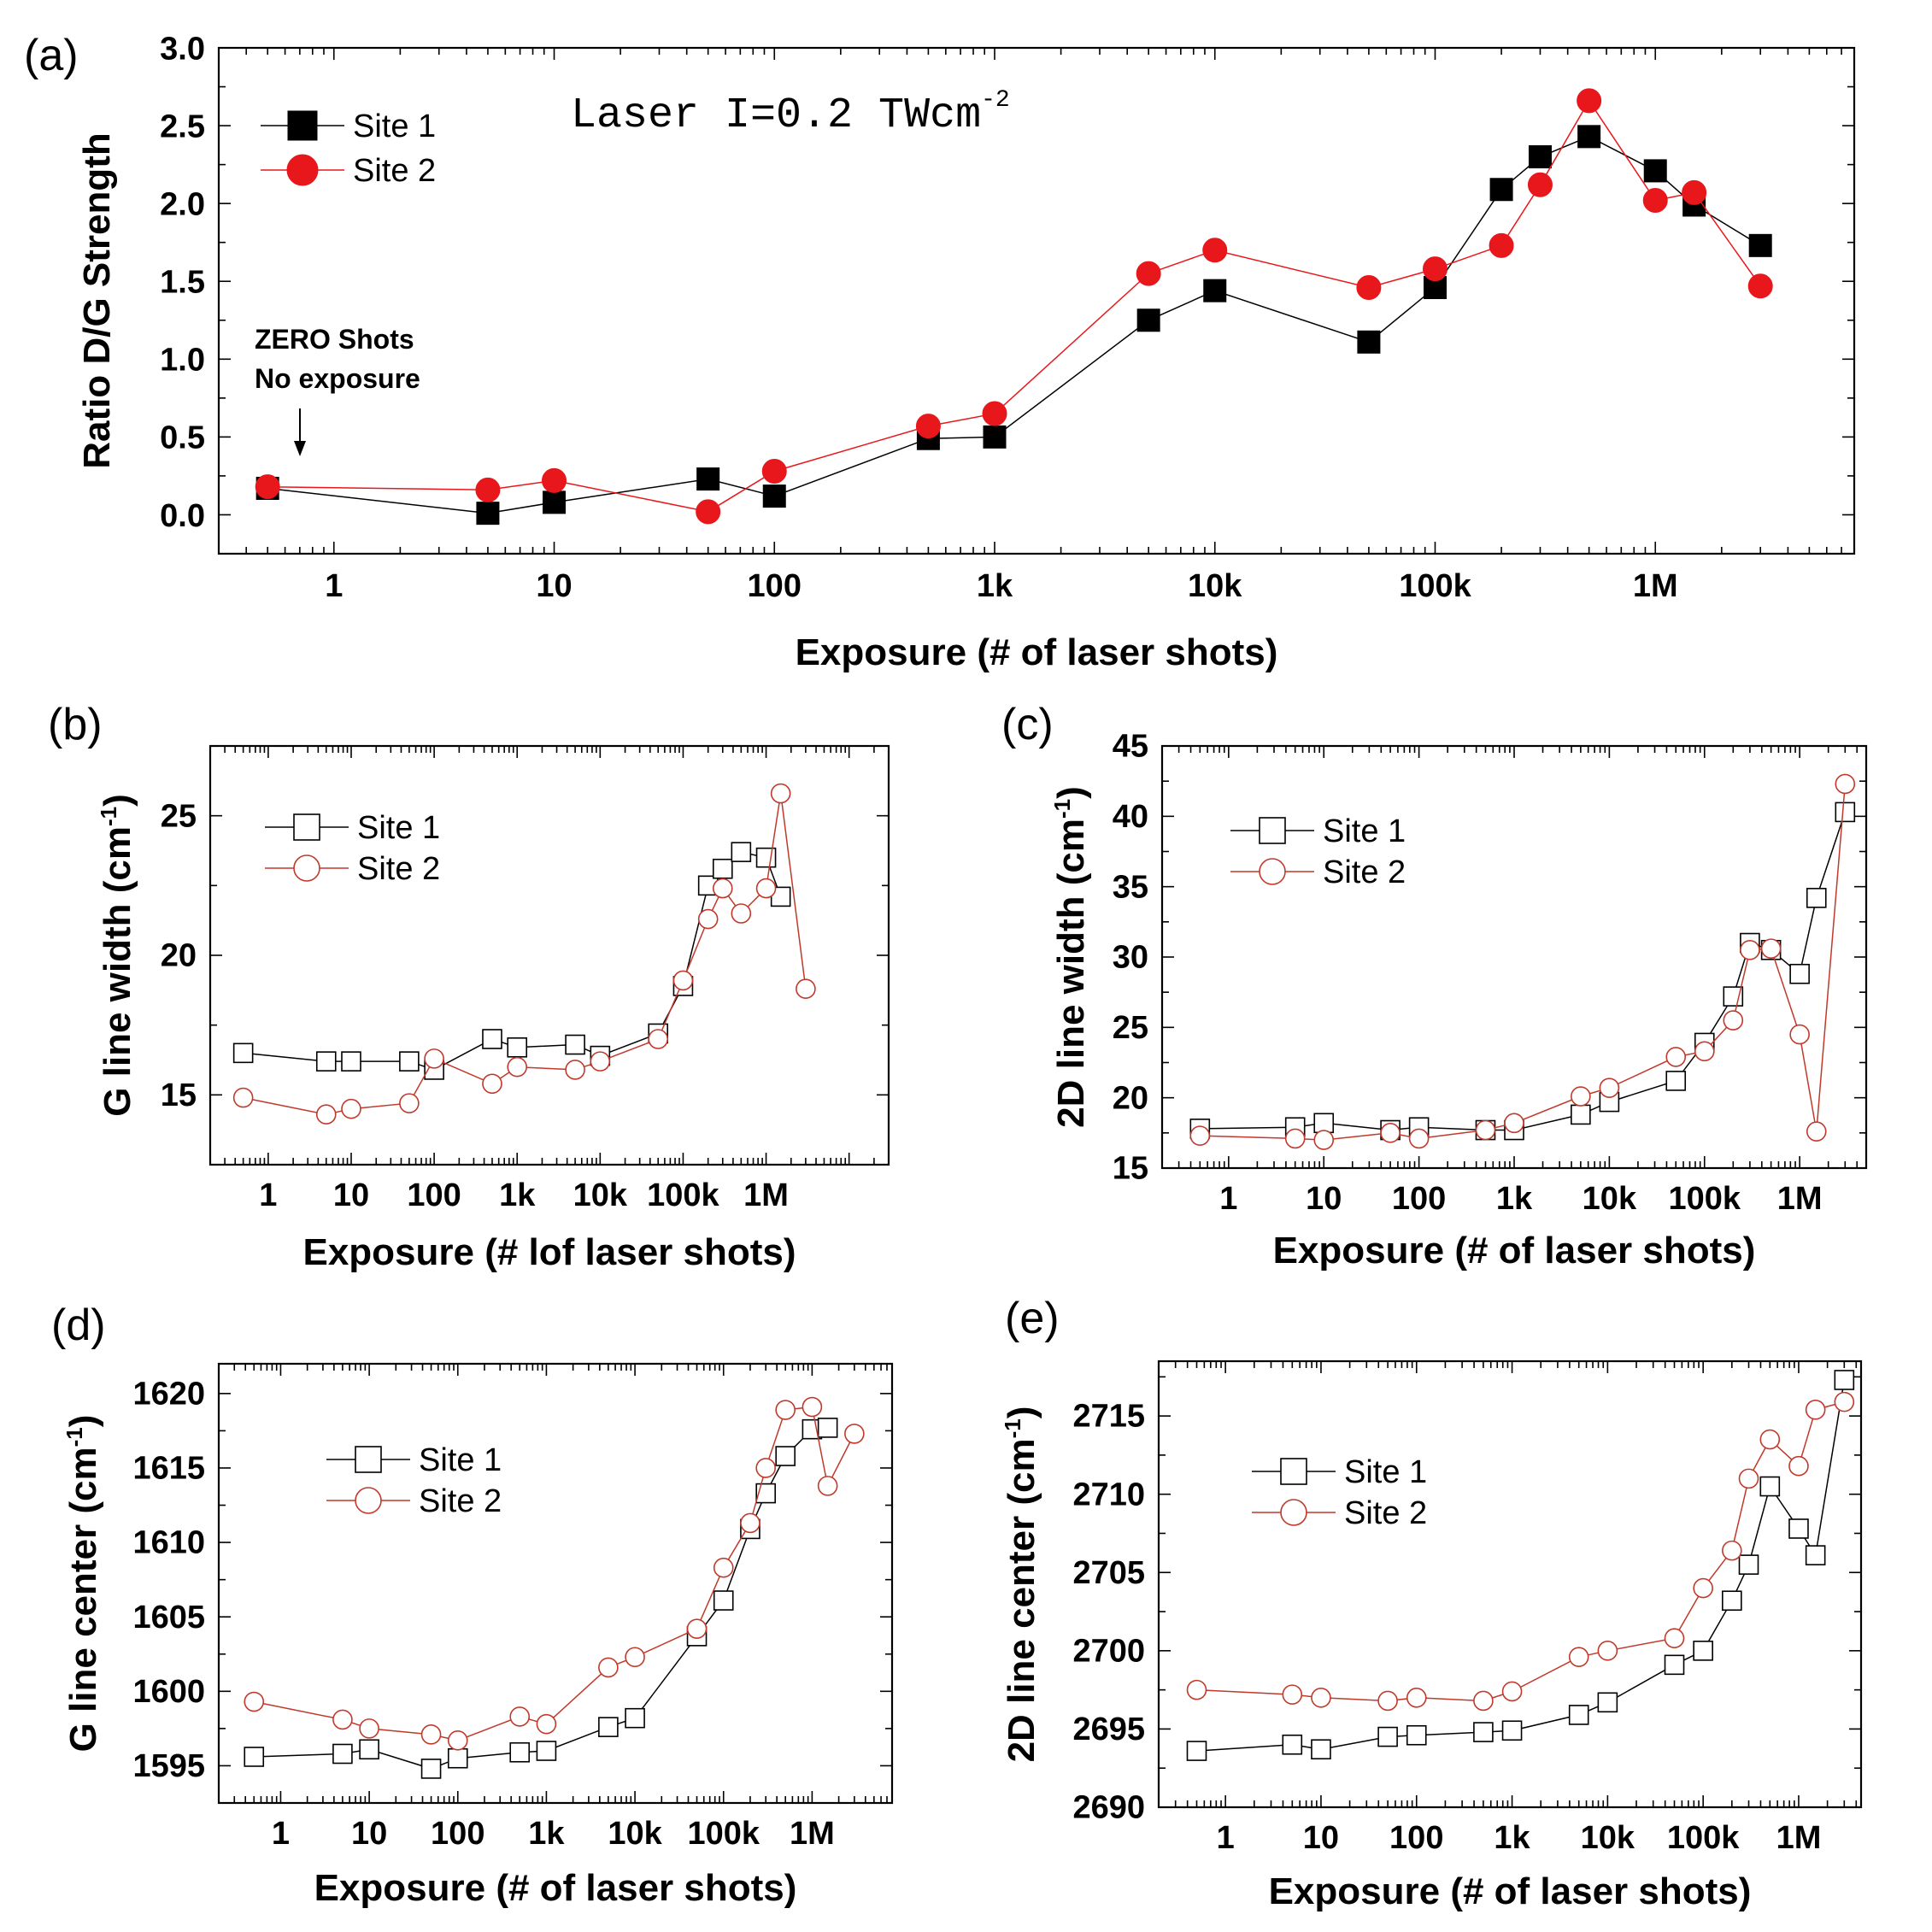 Image resolution: width=1932 pixels, height=1932 pixels. I want to click on y-axis-title-tail: ), so click(117, 801).